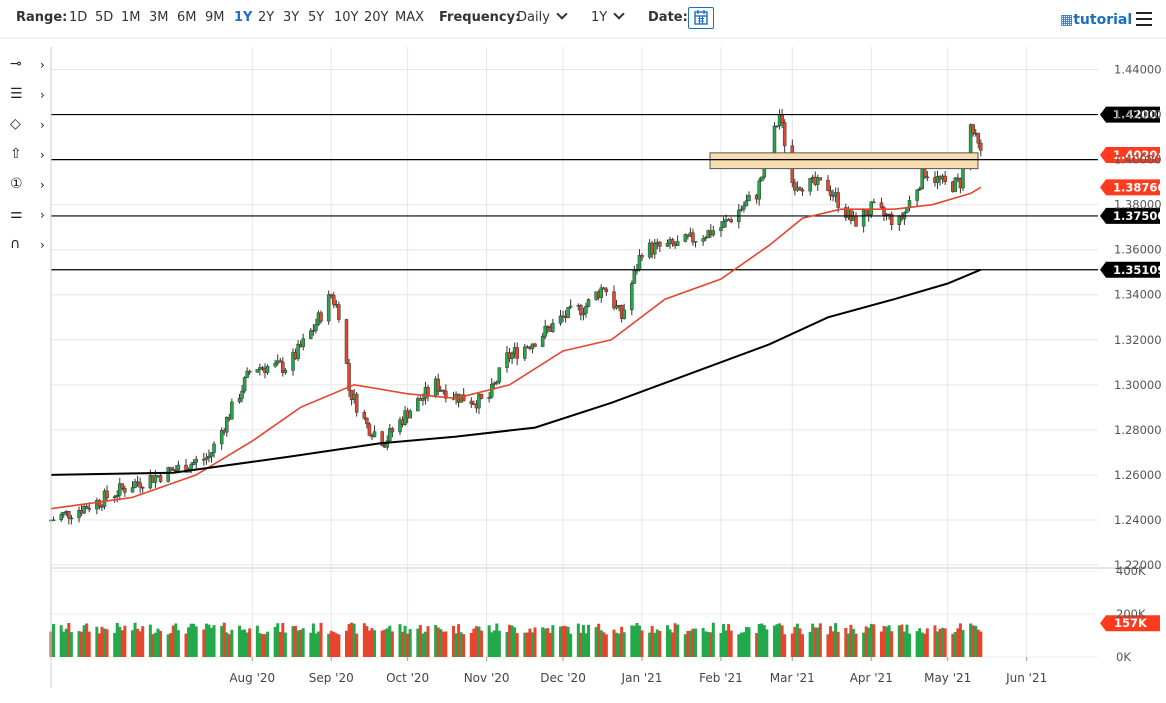 The height and width of the screenshot is (703, 1166). Describe the element at coordinates (331, 678) in the screenshot. I see `time-tick-label: Sep '20` at that location.